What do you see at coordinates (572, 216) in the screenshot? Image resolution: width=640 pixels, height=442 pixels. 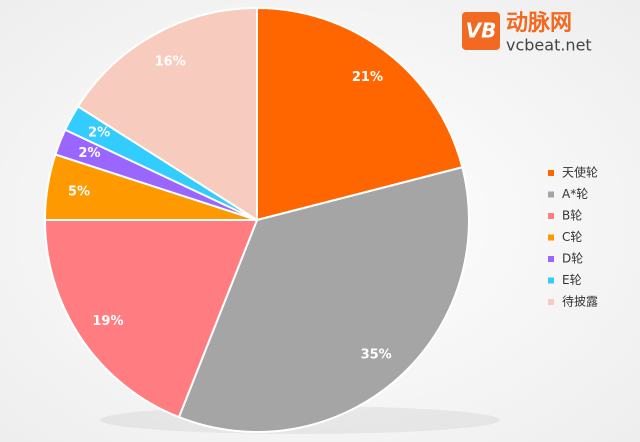 I see `legend-label: B轮` at bounding box center [572, 216].